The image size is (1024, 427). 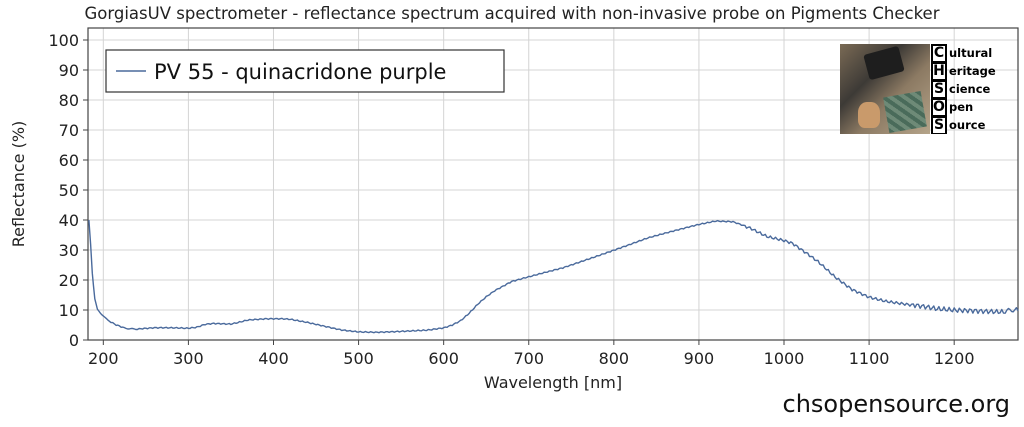 I want to click on logo-word: eritage, so click(x=972, y=70).